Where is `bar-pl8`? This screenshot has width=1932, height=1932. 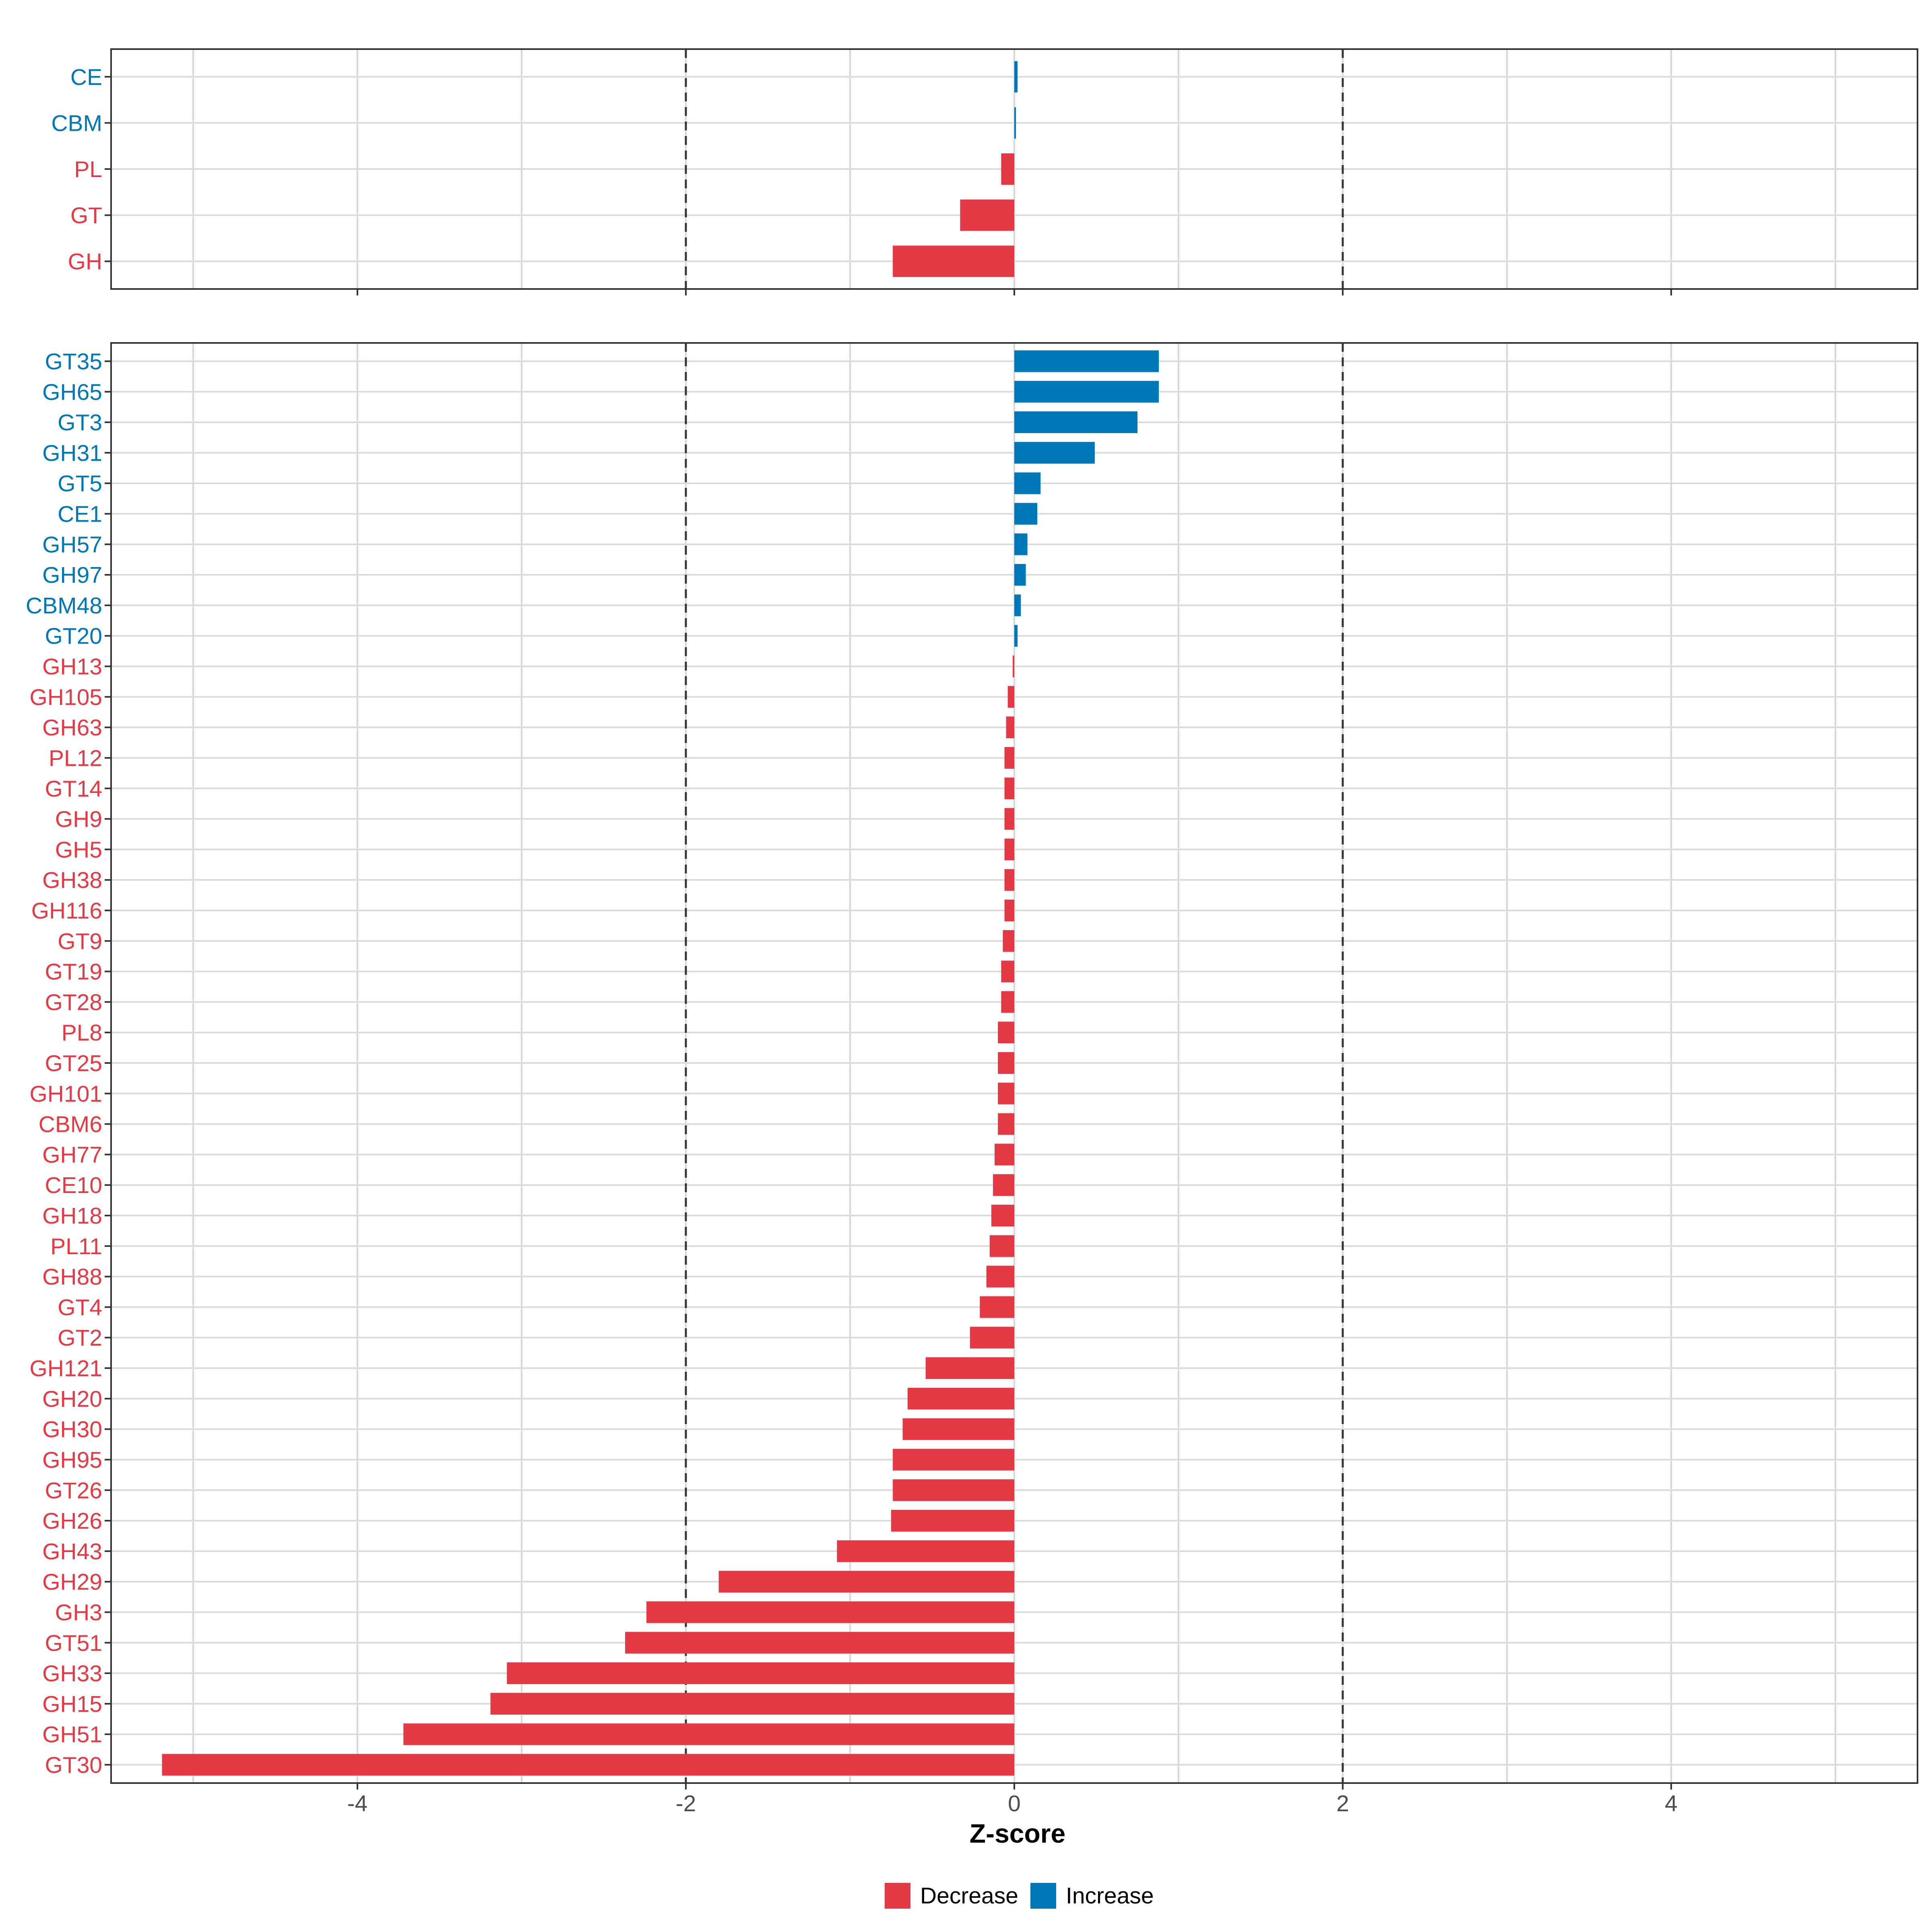
bar-pl8 is located at coordinates (1006, 1033).